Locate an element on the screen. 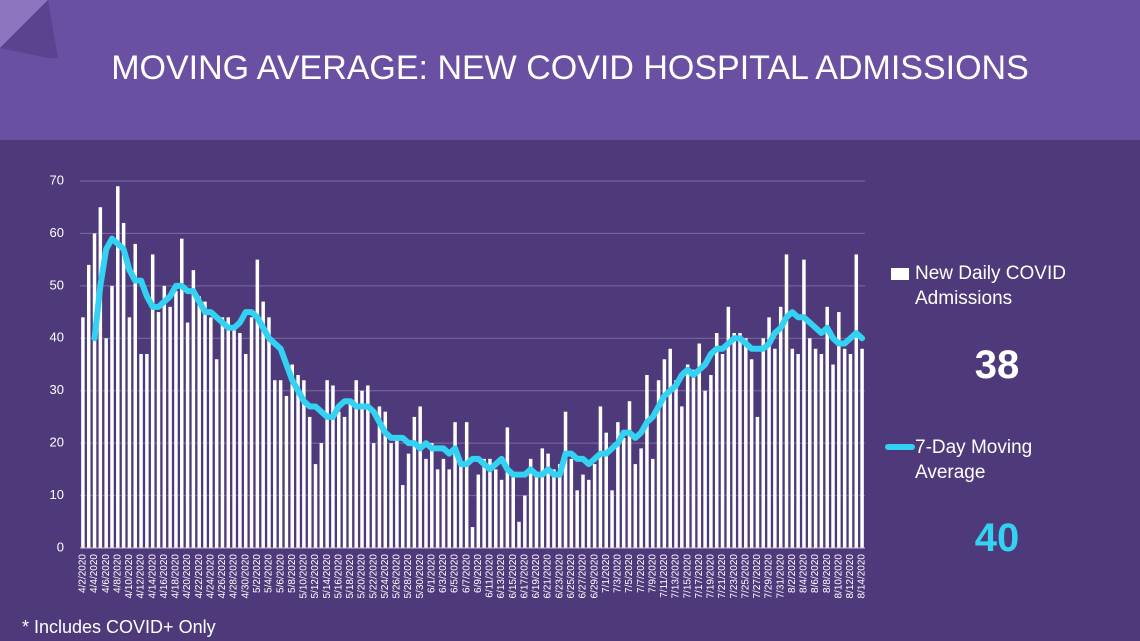  callout-value: 38 is located at coordinates (997, 365).